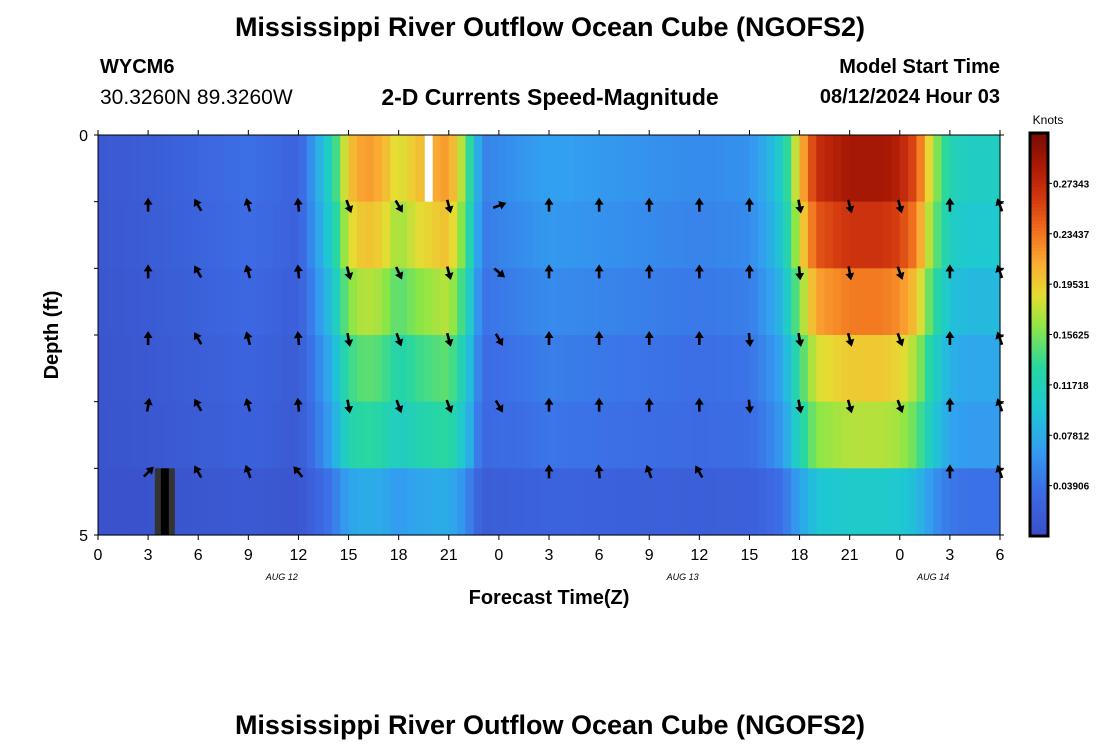 The image size is (1100, 750). I want to click on x-tick-label: 9, so click(248, 555).